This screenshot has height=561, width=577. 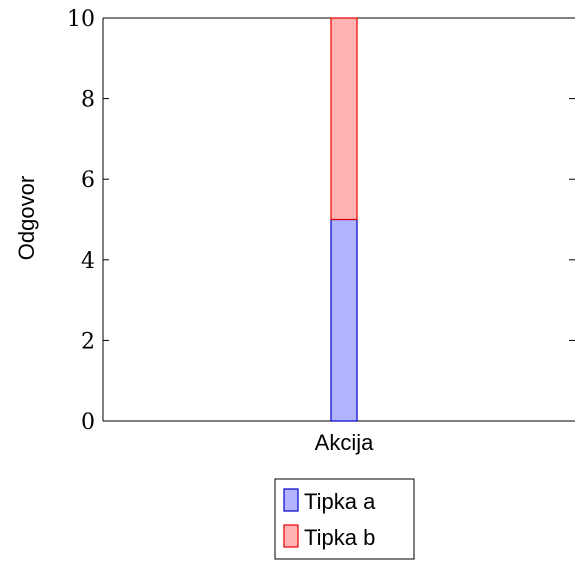 What do you see at coordinates (88, 422) in the screenshot?
I see `y-tick-label: 0` at bounding box center [88, 422].